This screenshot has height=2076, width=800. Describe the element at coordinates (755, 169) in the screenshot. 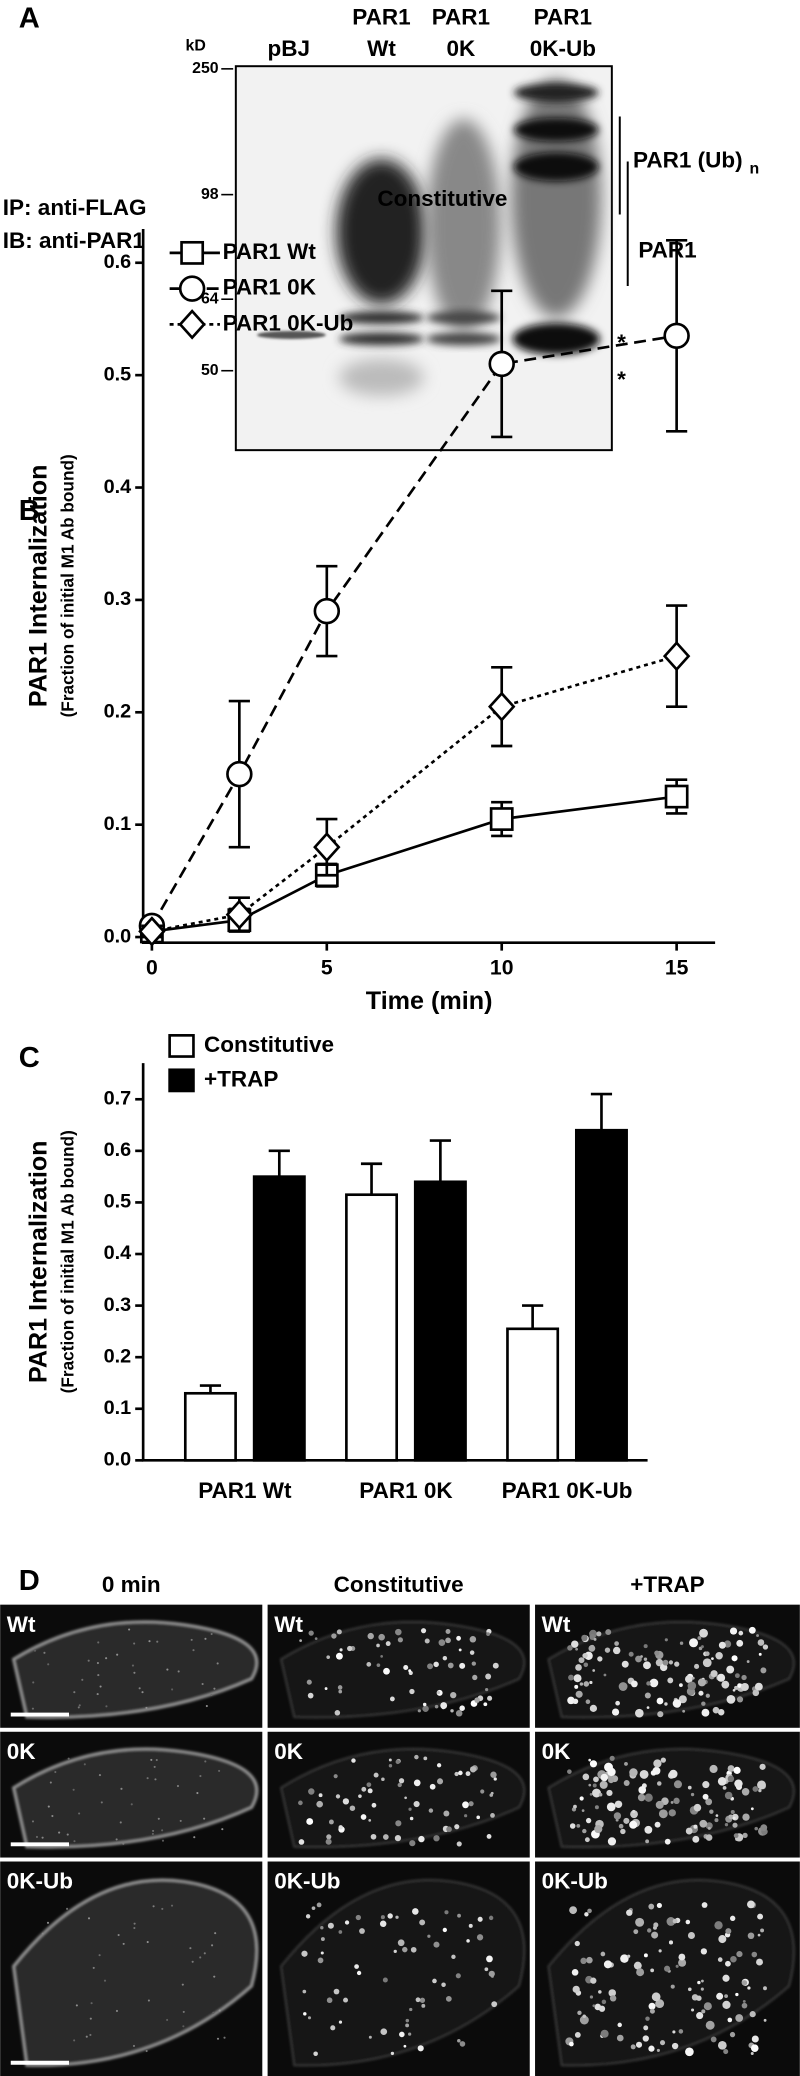

I see `ub-subscript: n` at that location.